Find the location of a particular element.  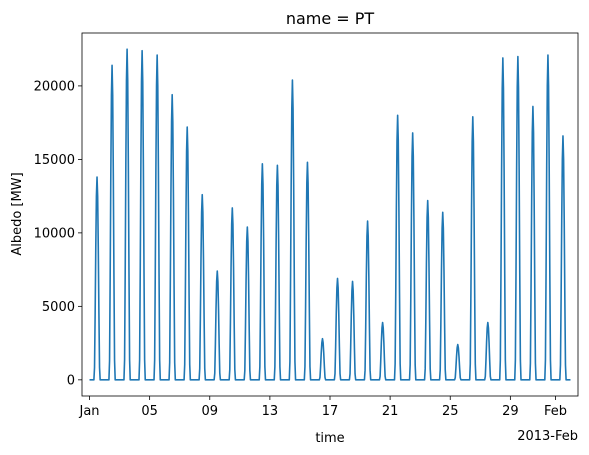

x-tick-label: 13 is located at coordinates (270, 411).